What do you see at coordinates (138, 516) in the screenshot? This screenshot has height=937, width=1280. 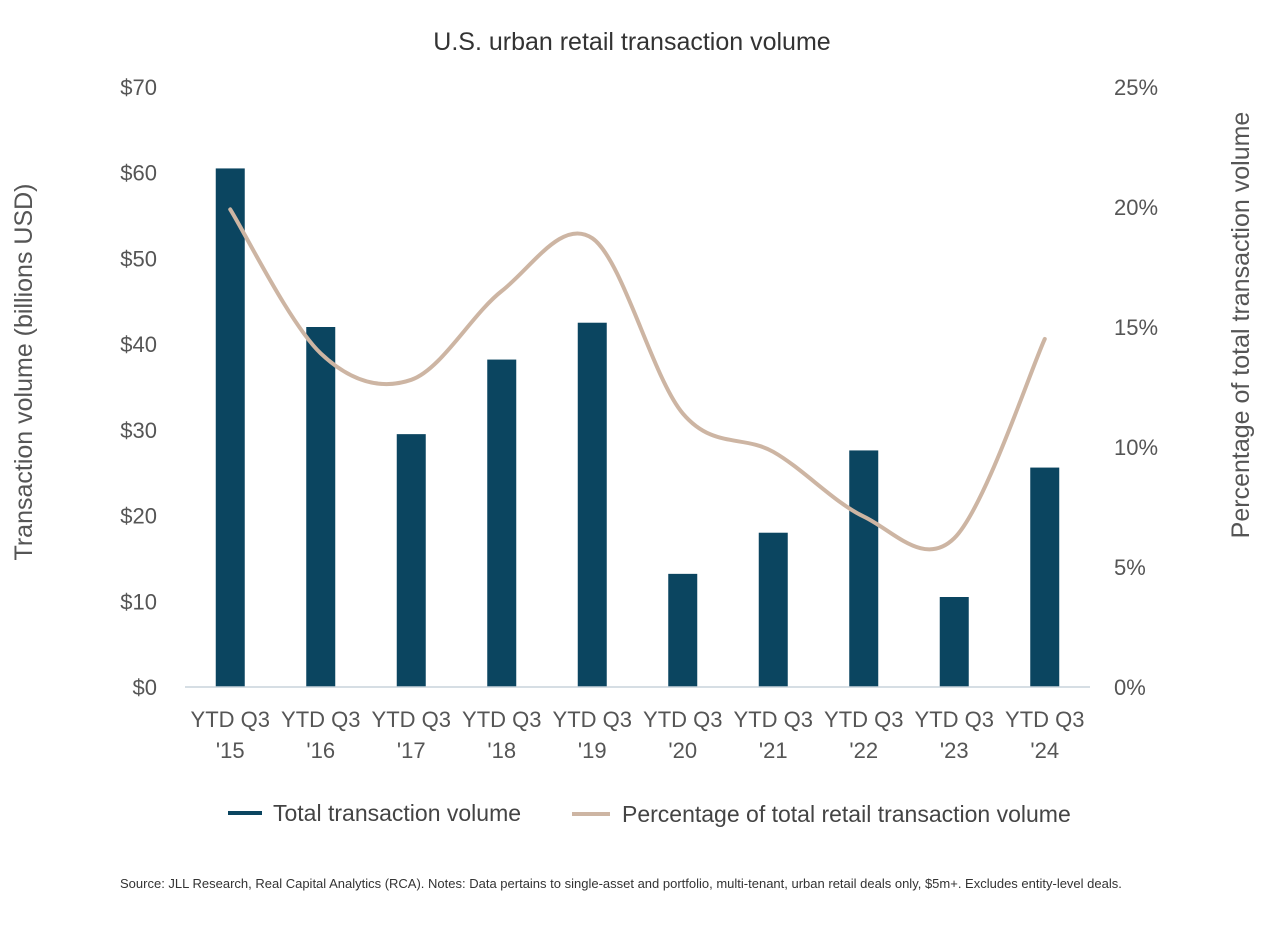 I see `y-tick-label: $20` at bounding box center [138, 516].